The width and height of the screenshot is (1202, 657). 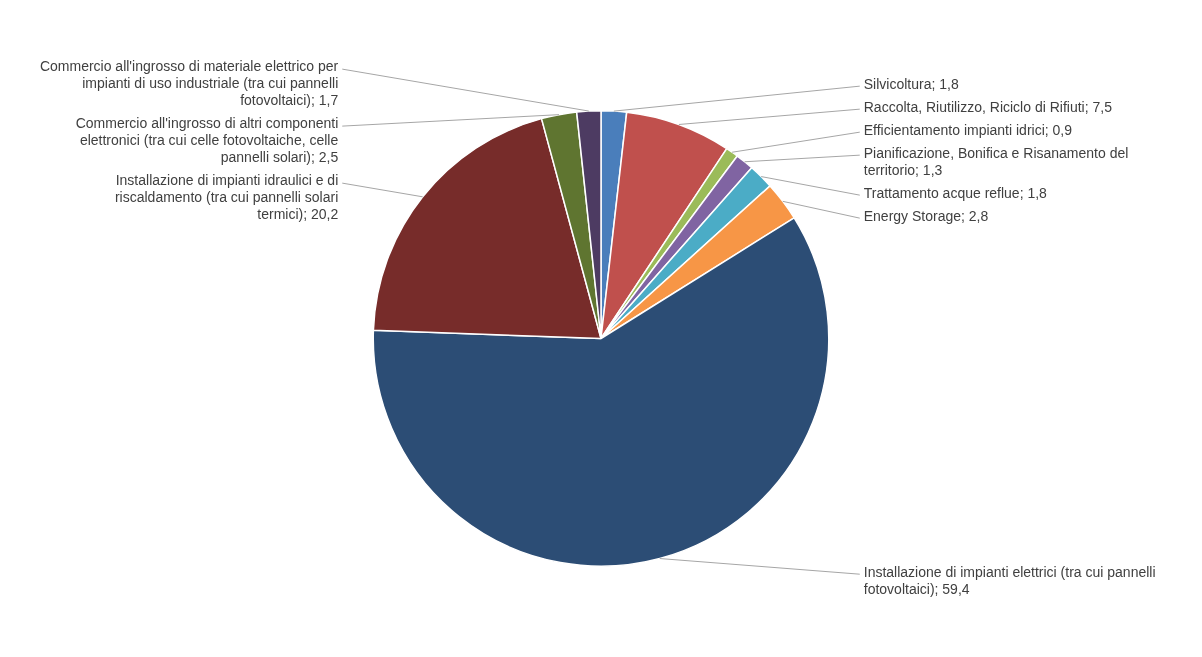 I want to click on slice-label: Installazione di impianti elettrici (tra cui pannelli fotovoltaici); 59,4, so click(x=1009, y=580).